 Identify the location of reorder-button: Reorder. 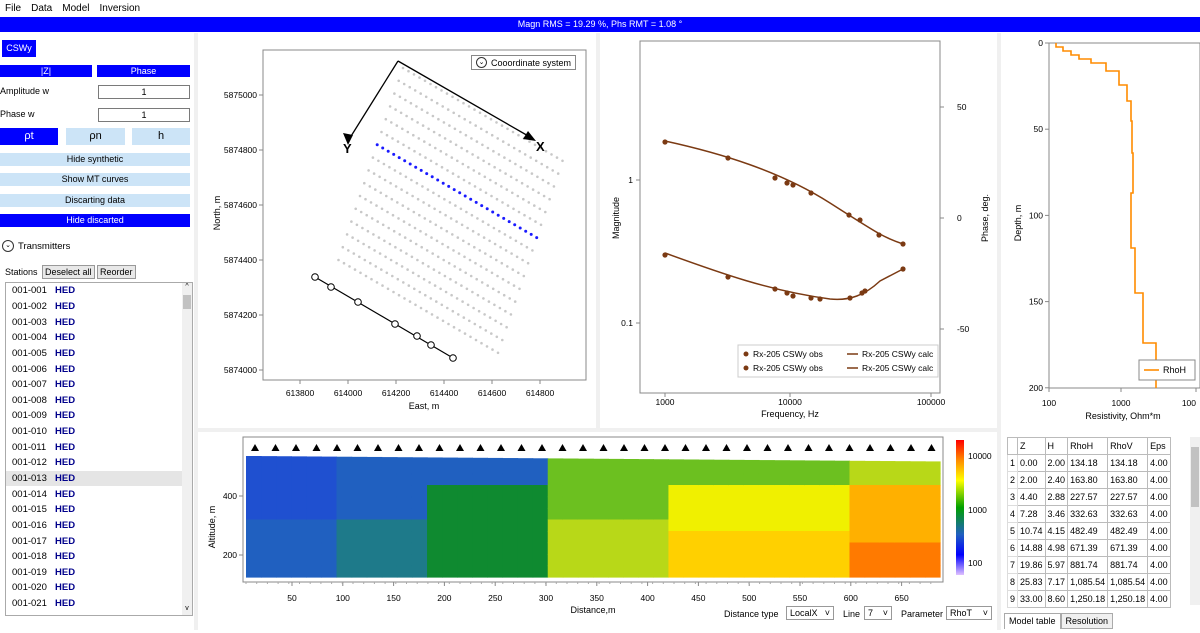
(116, 272).